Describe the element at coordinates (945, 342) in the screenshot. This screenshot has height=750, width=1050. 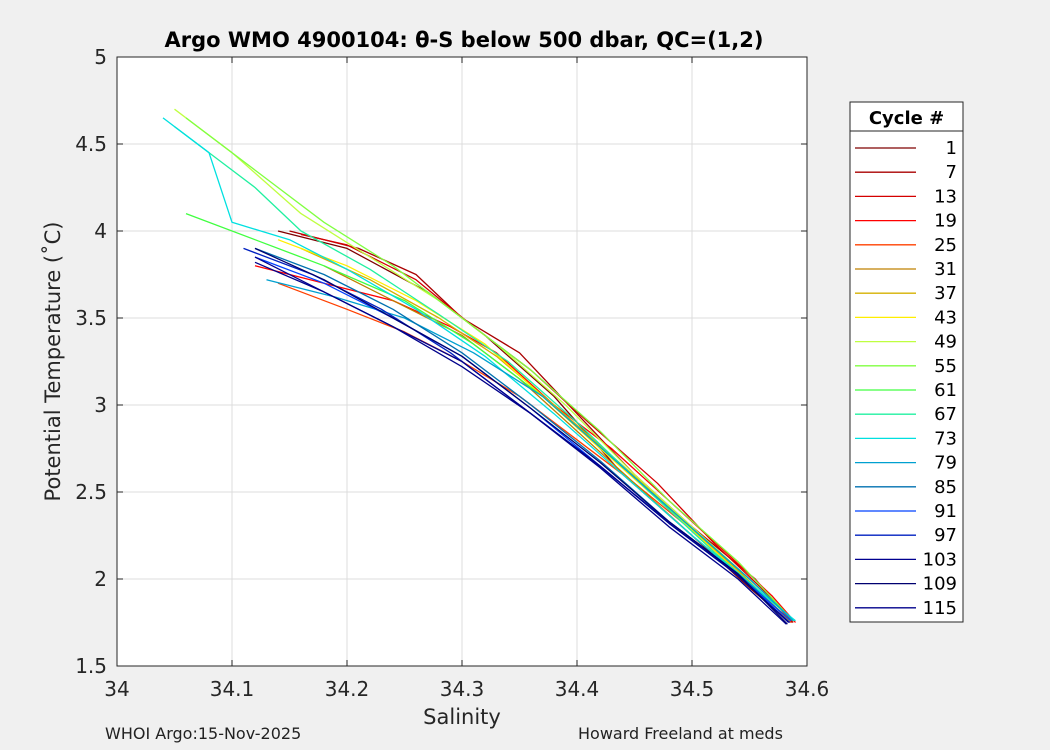
I see `legend-label-49: 49` at that location.